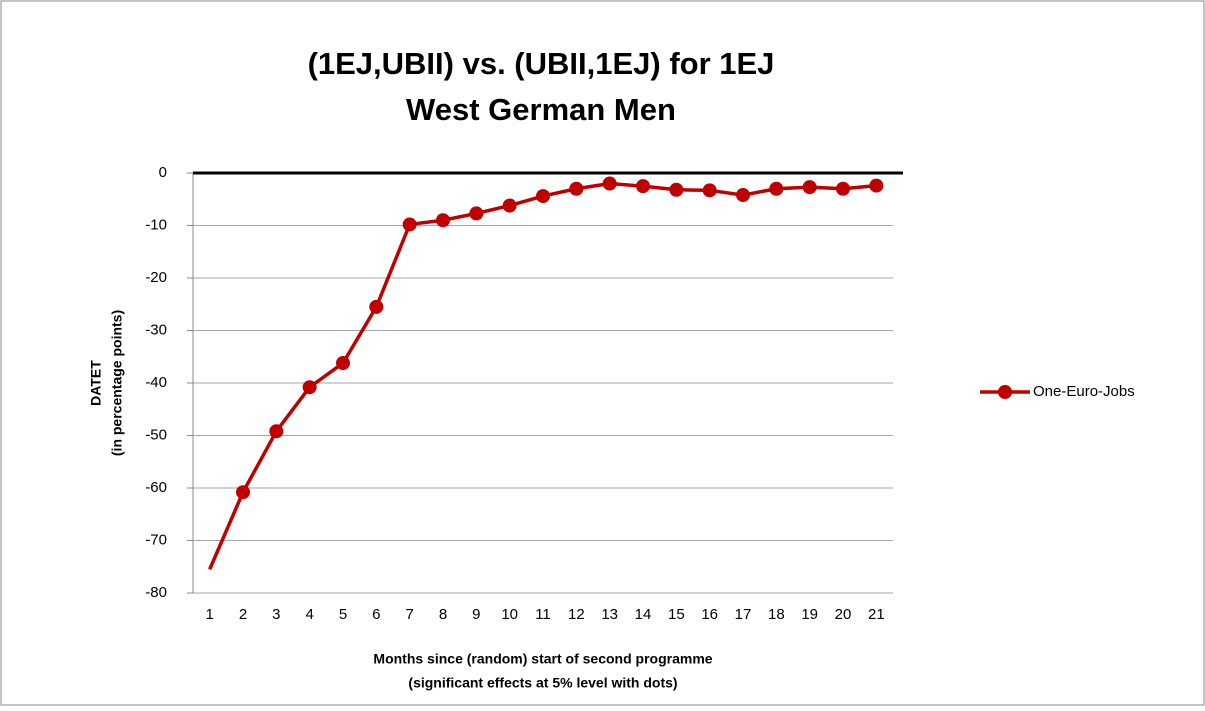 The width and height of the screenshot is (1205, 711). What do you see at coordinates (156, 277) in the screenshot?
I see `y-tick-label: -20` at bounding box center [156, 277].